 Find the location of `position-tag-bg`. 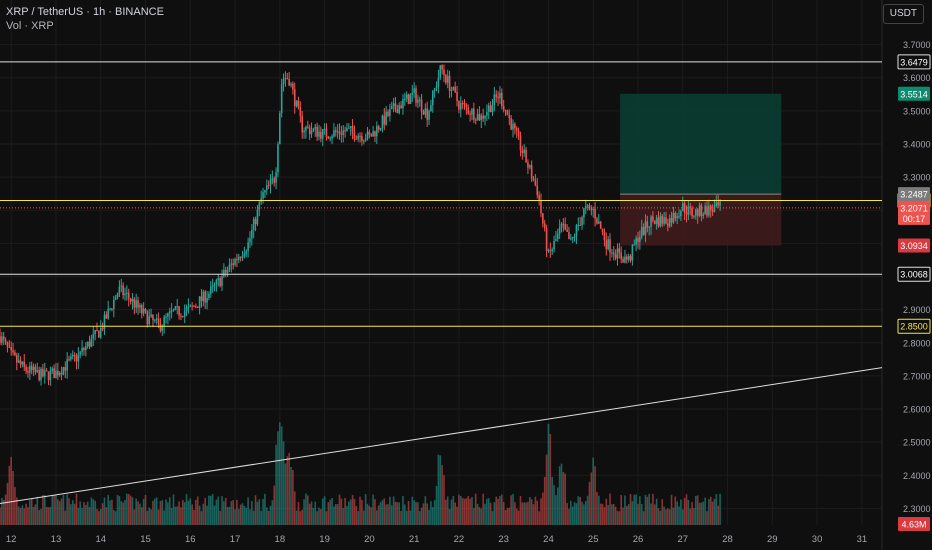

position-tag-bg is located at coordinates (914, 93).